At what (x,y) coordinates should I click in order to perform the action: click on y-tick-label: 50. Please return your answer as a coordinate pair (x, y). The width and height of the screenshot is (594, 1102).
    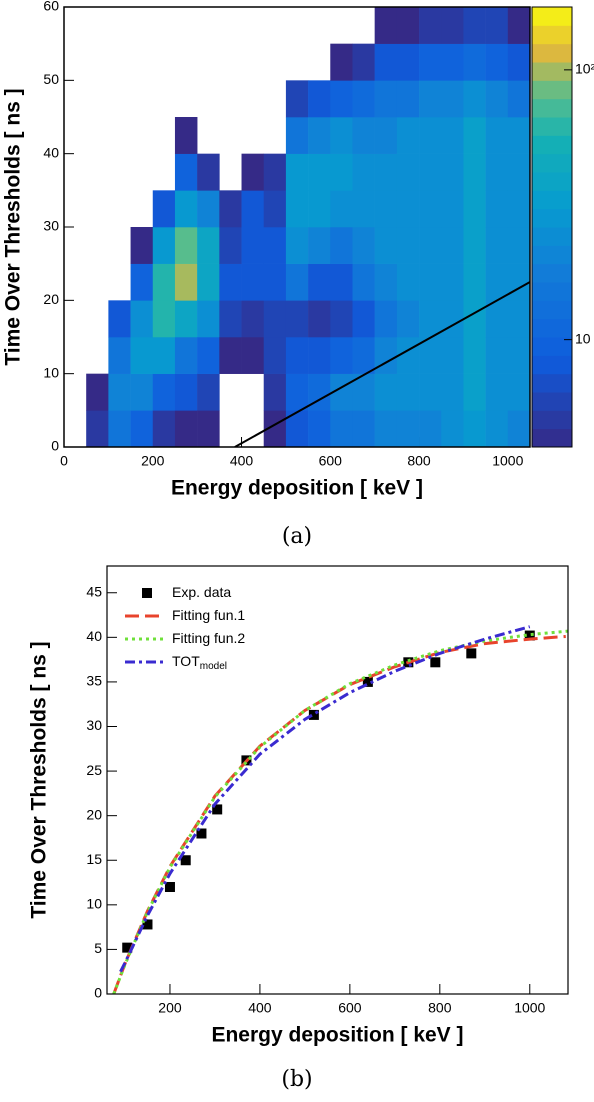
    Looking at the image, I should click on (51, 79).